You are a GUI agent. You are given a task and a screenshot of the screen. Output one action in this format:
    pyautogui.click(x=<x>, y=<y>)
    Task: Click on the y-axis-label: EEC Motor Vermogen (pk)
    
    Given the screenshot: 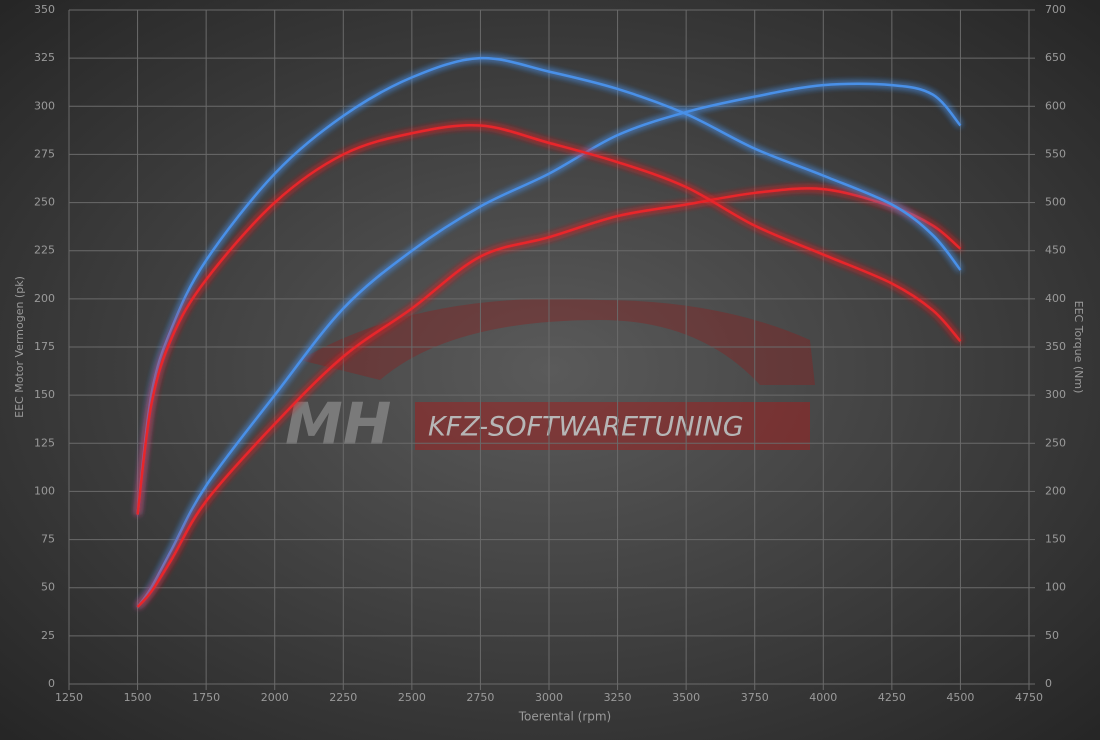 What is the action you would take?
    pyautogui.click(x=19, y=347)
    